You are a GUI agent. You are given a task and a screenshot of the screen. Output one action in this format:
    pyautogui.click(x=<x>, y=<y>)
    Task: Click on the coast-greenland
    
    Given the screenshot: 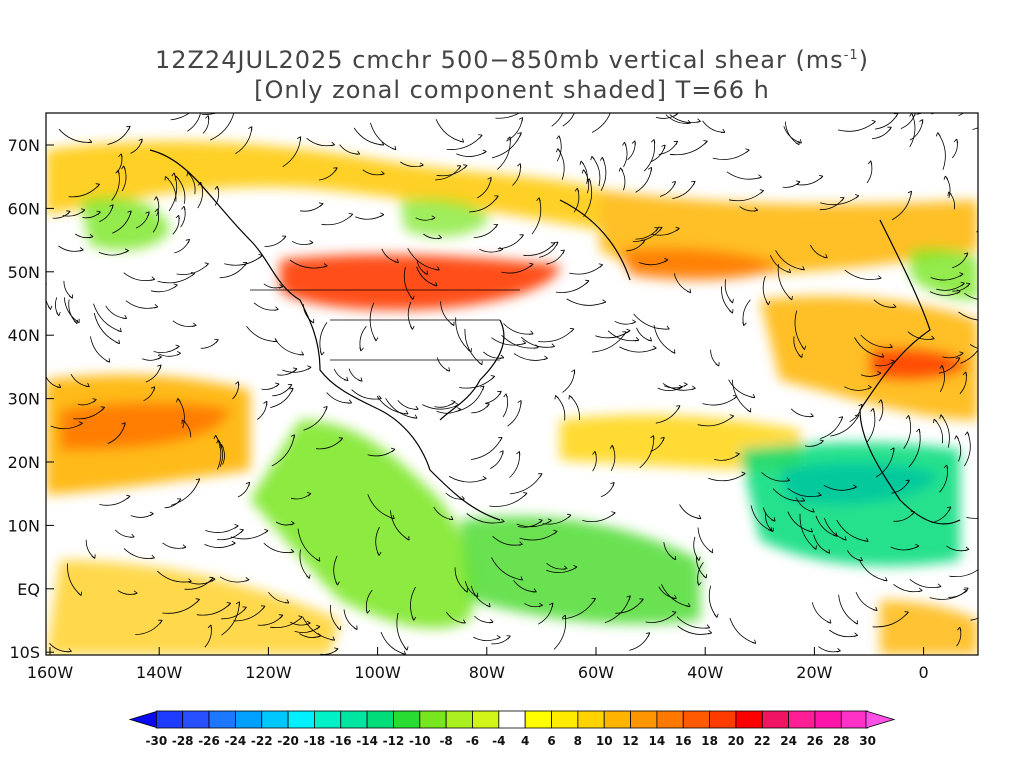 What is the action you would take?
    pyautogui.click(x=595, y=240)
    